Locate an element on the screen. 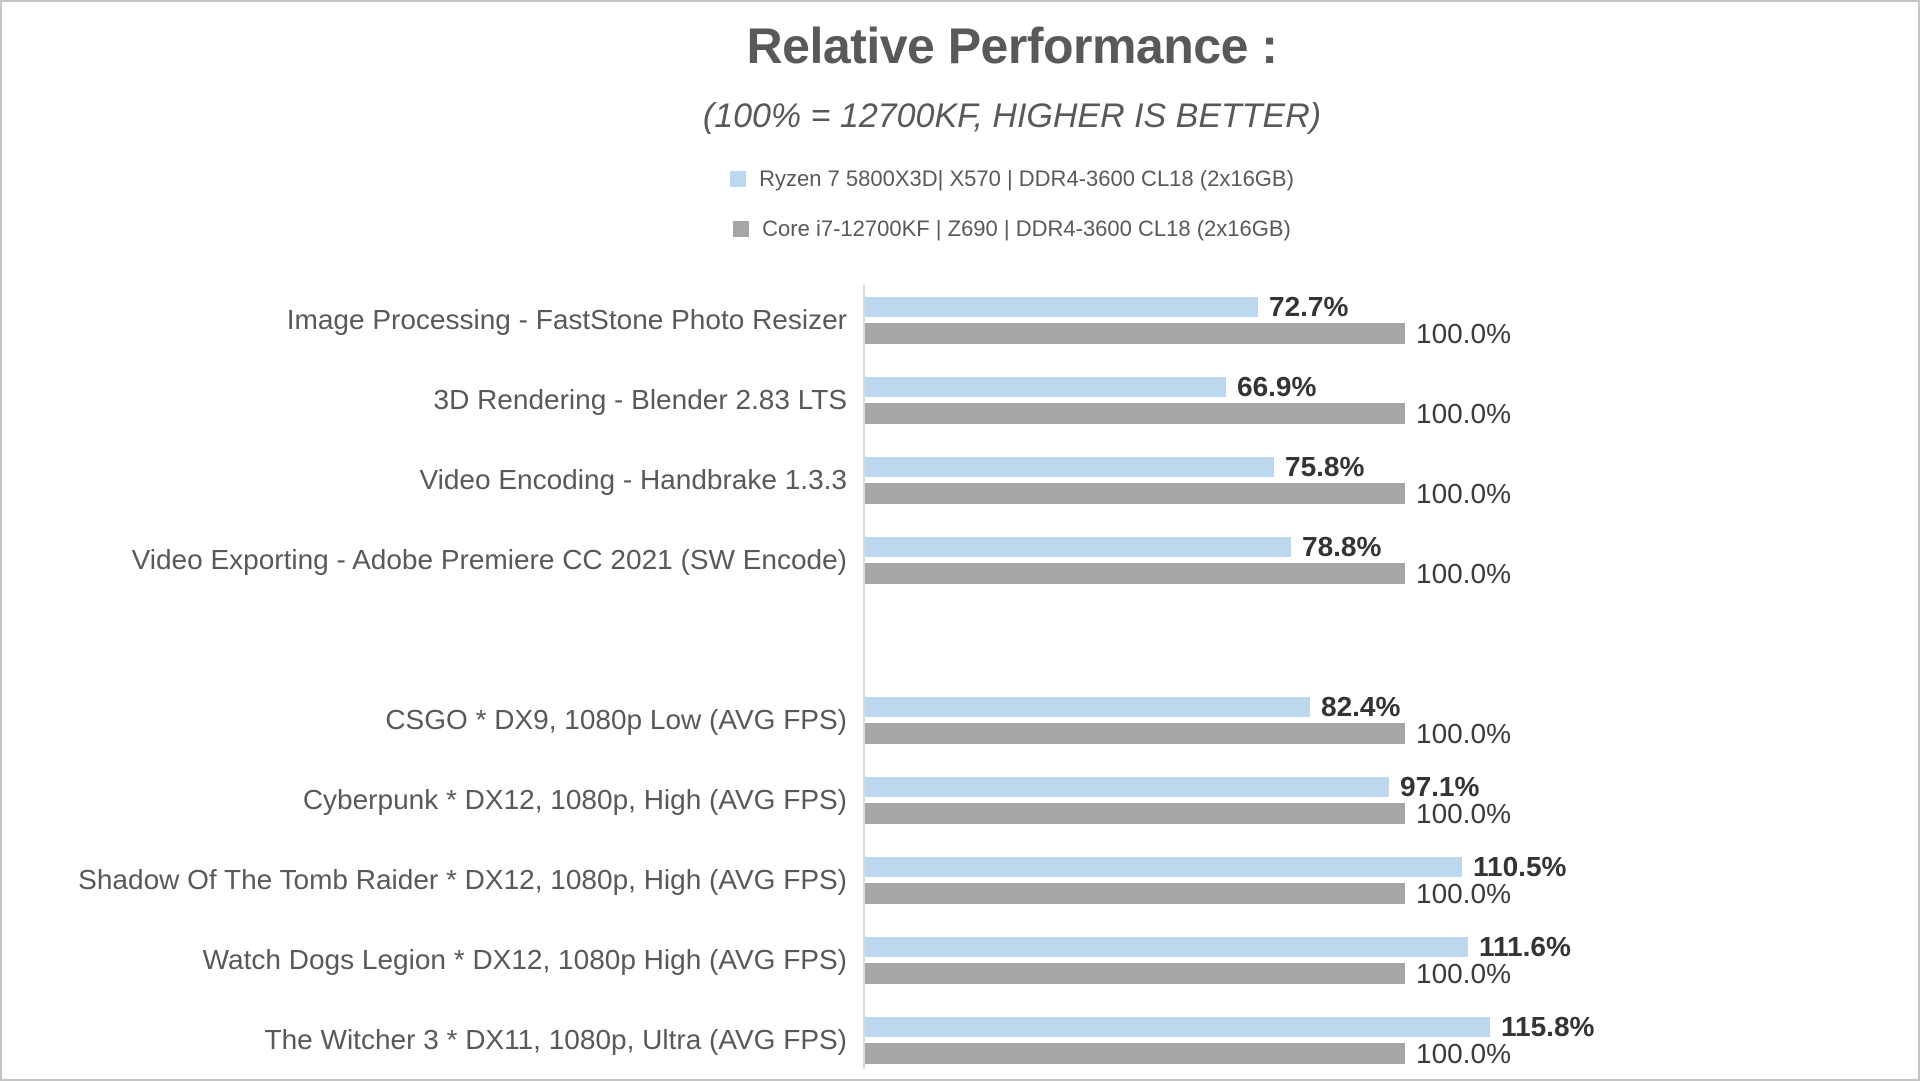 Image resolution: width=1920 pixels, height=1081 pixels. ryzen-value-label: 66.9% is located at coordinates (1277, 386).